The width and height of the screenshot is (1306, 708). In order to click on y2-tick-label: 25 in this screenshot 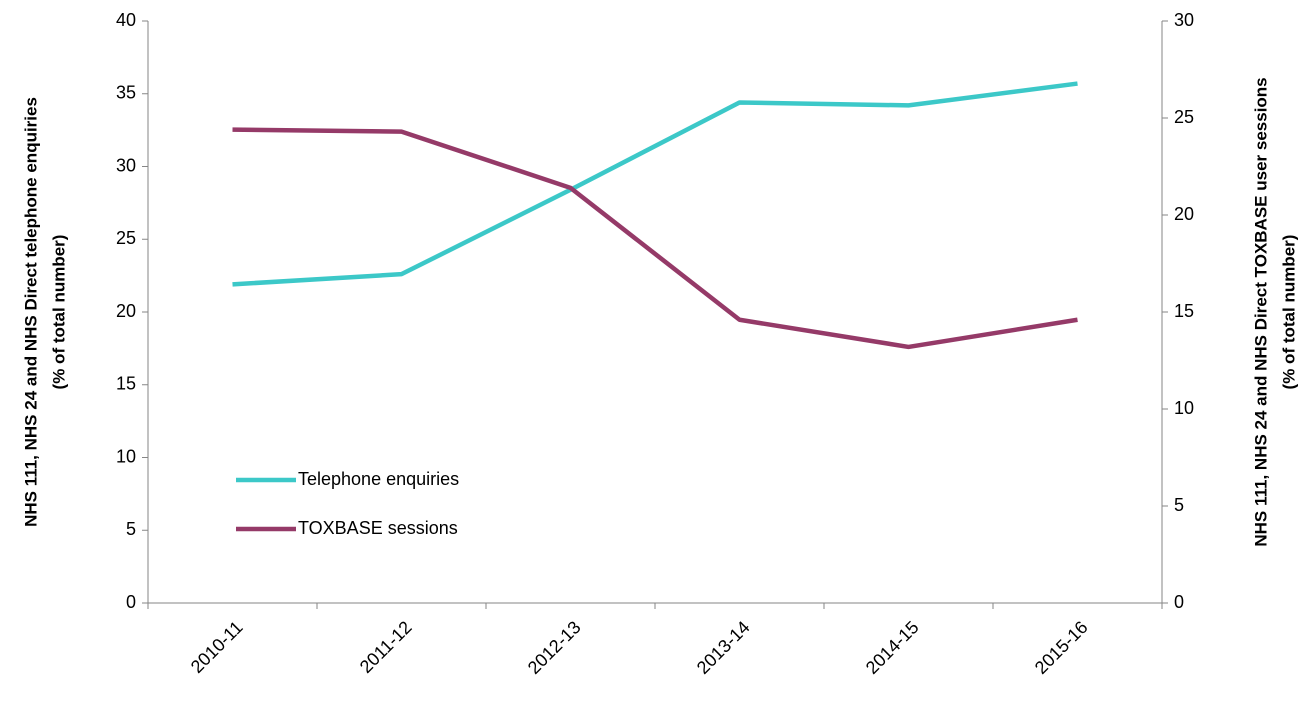, I will do `click(1184, 117)`.